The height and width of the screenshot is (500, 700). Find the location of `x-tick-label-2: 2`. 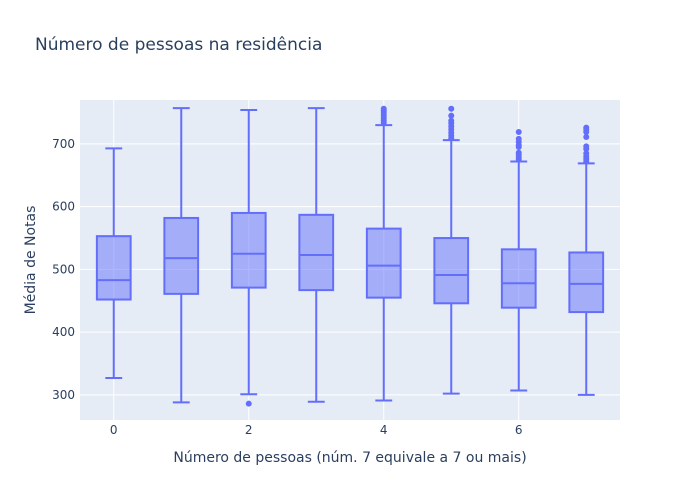

x-tick-label-2: 2 is located at coordinates (249, 430).